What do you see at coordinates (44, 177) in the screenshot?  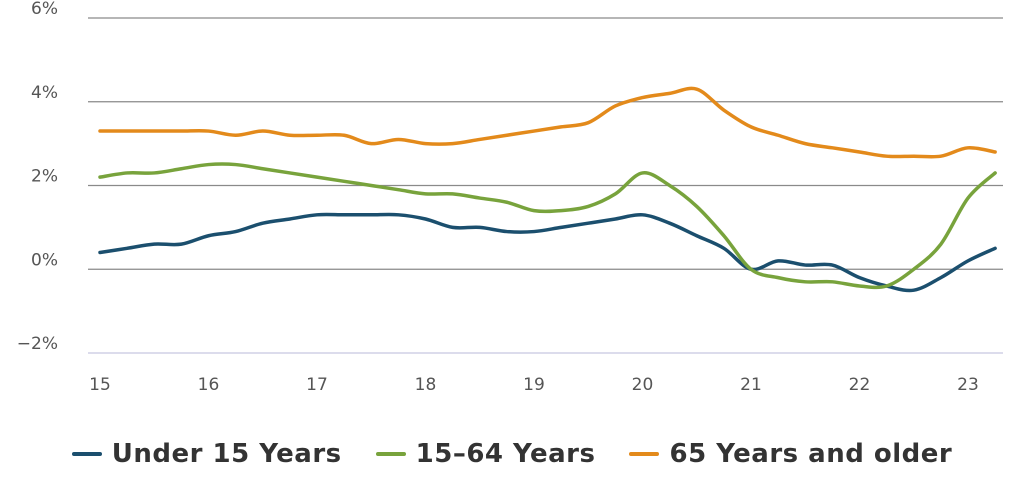 I see `y-tick-label: 2%` at bounding box center [44, 177].